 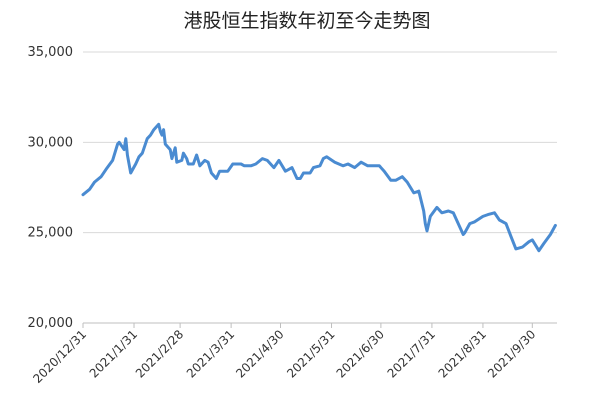 I want to click on chart-title: 港股恒生指数年初至今走势图, so click(x=306, y=21).